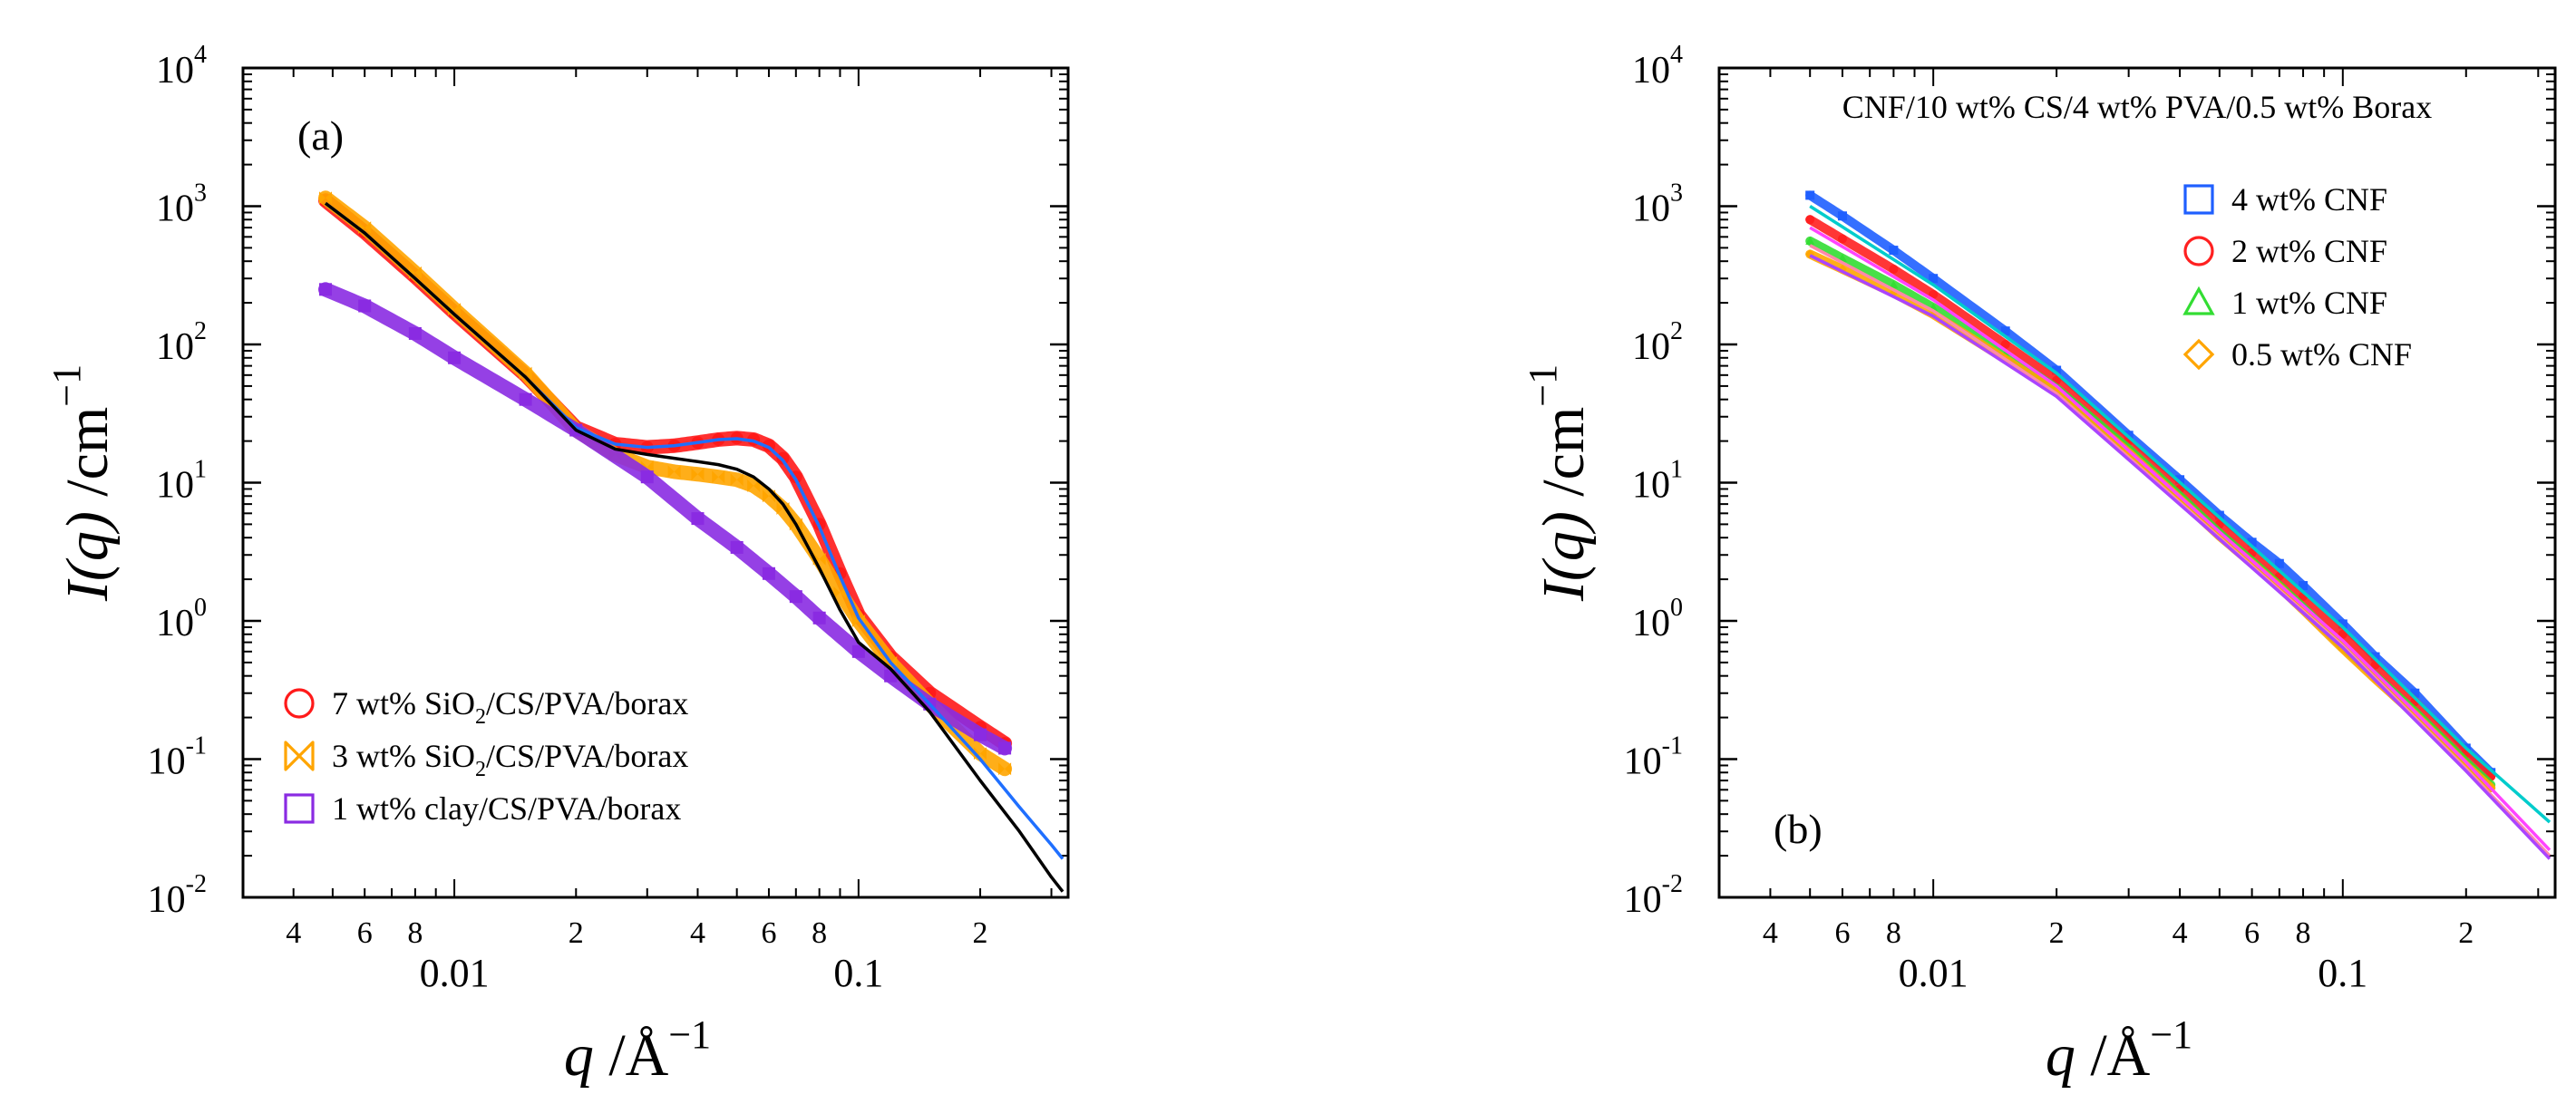  What do you see at coordinates (2309, 251) in the screenshot?
I see `legend-label: 2 wt% CNF` at bounding box center [2309, 251].